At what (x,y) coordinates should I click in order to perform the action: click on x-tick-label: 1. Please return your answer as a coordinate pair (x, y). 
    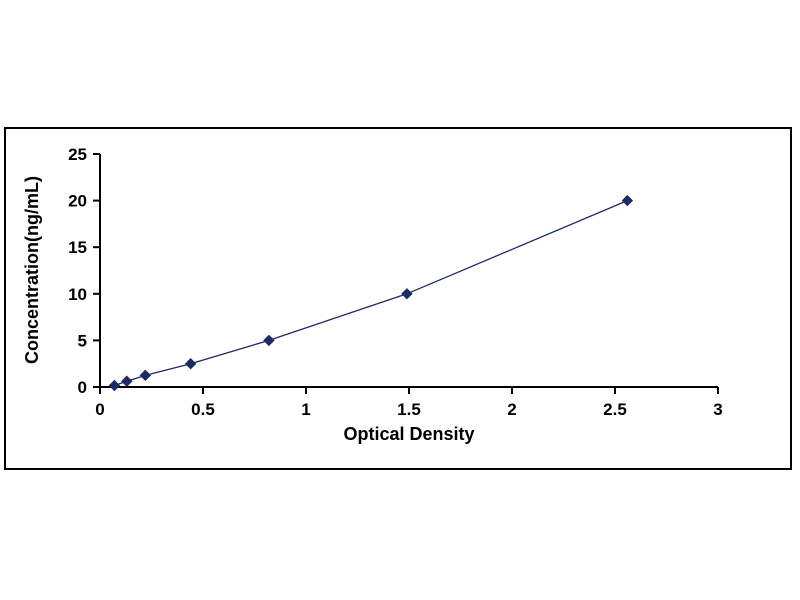
    Looking at the image, I should click on (305, 409).